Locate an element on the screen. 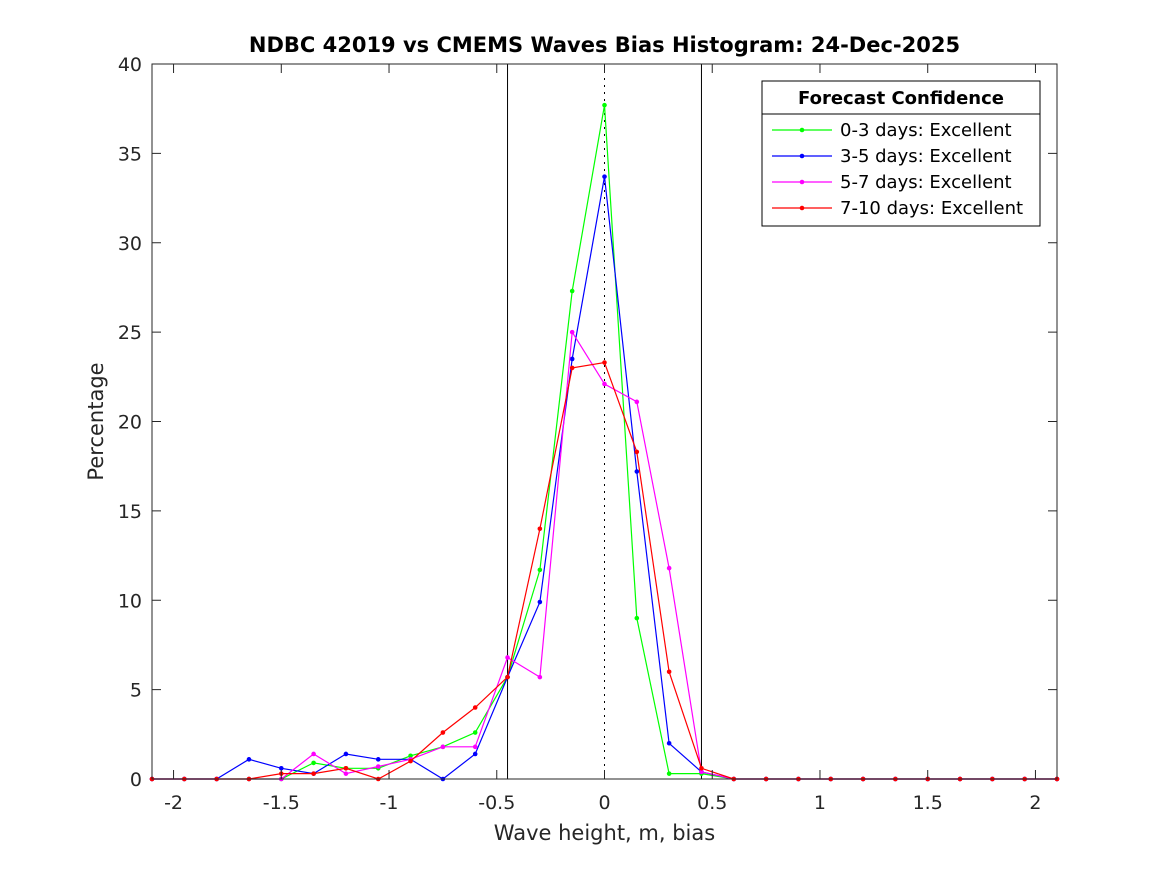 The height and width of the screenshot is (875, 1167). legend-entry-4: 7-10 days: Excellent is located at coordinates (897, 208).